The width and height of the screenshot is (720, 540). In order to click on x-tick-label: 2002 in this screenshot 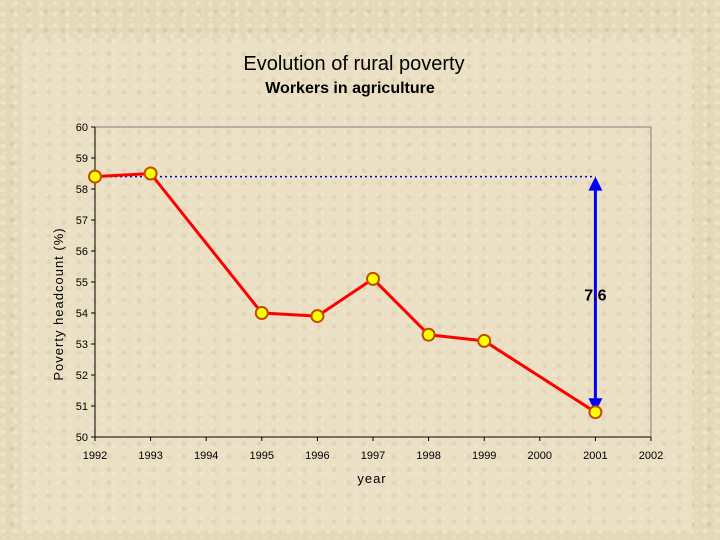, I will do `click(651, 456)`.